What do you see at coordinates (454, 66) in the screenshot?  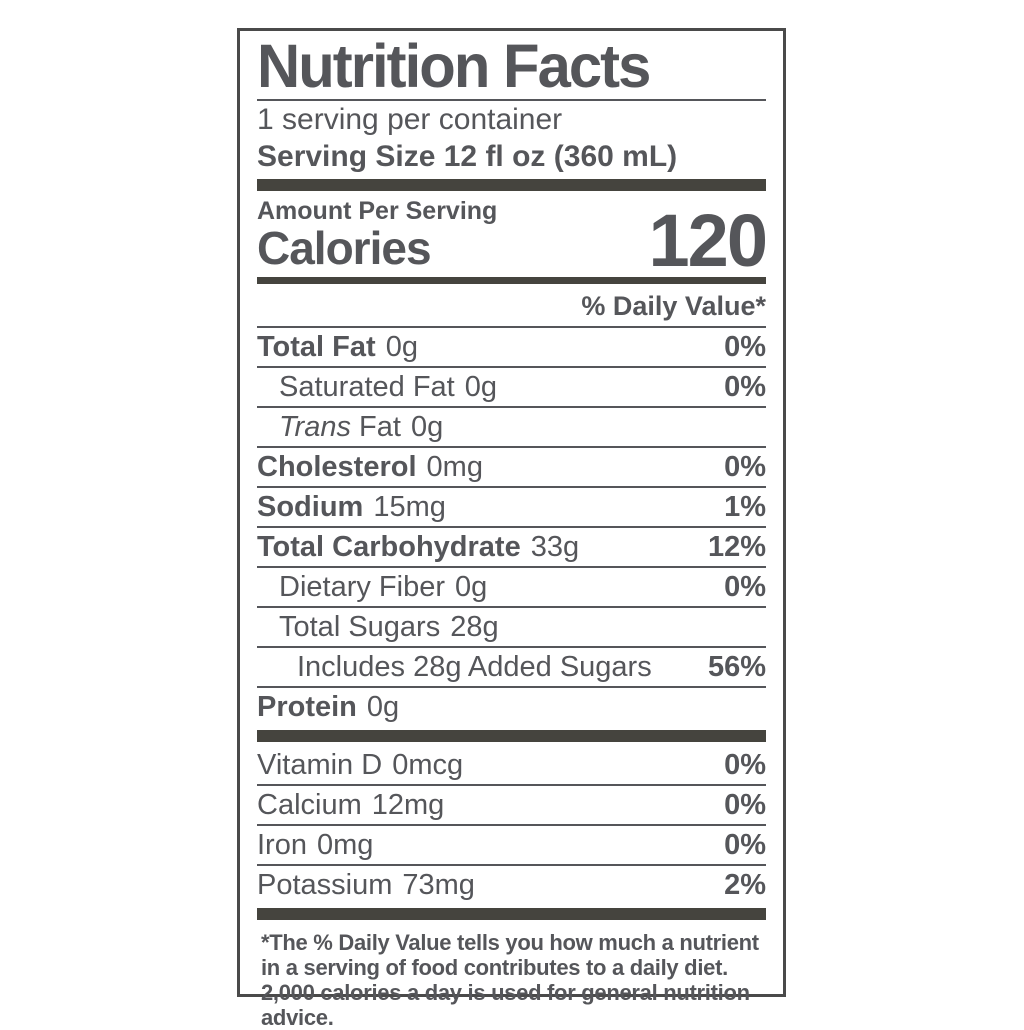 I see `label-title: Nutrition Facts` at bounding box center [454, 66].